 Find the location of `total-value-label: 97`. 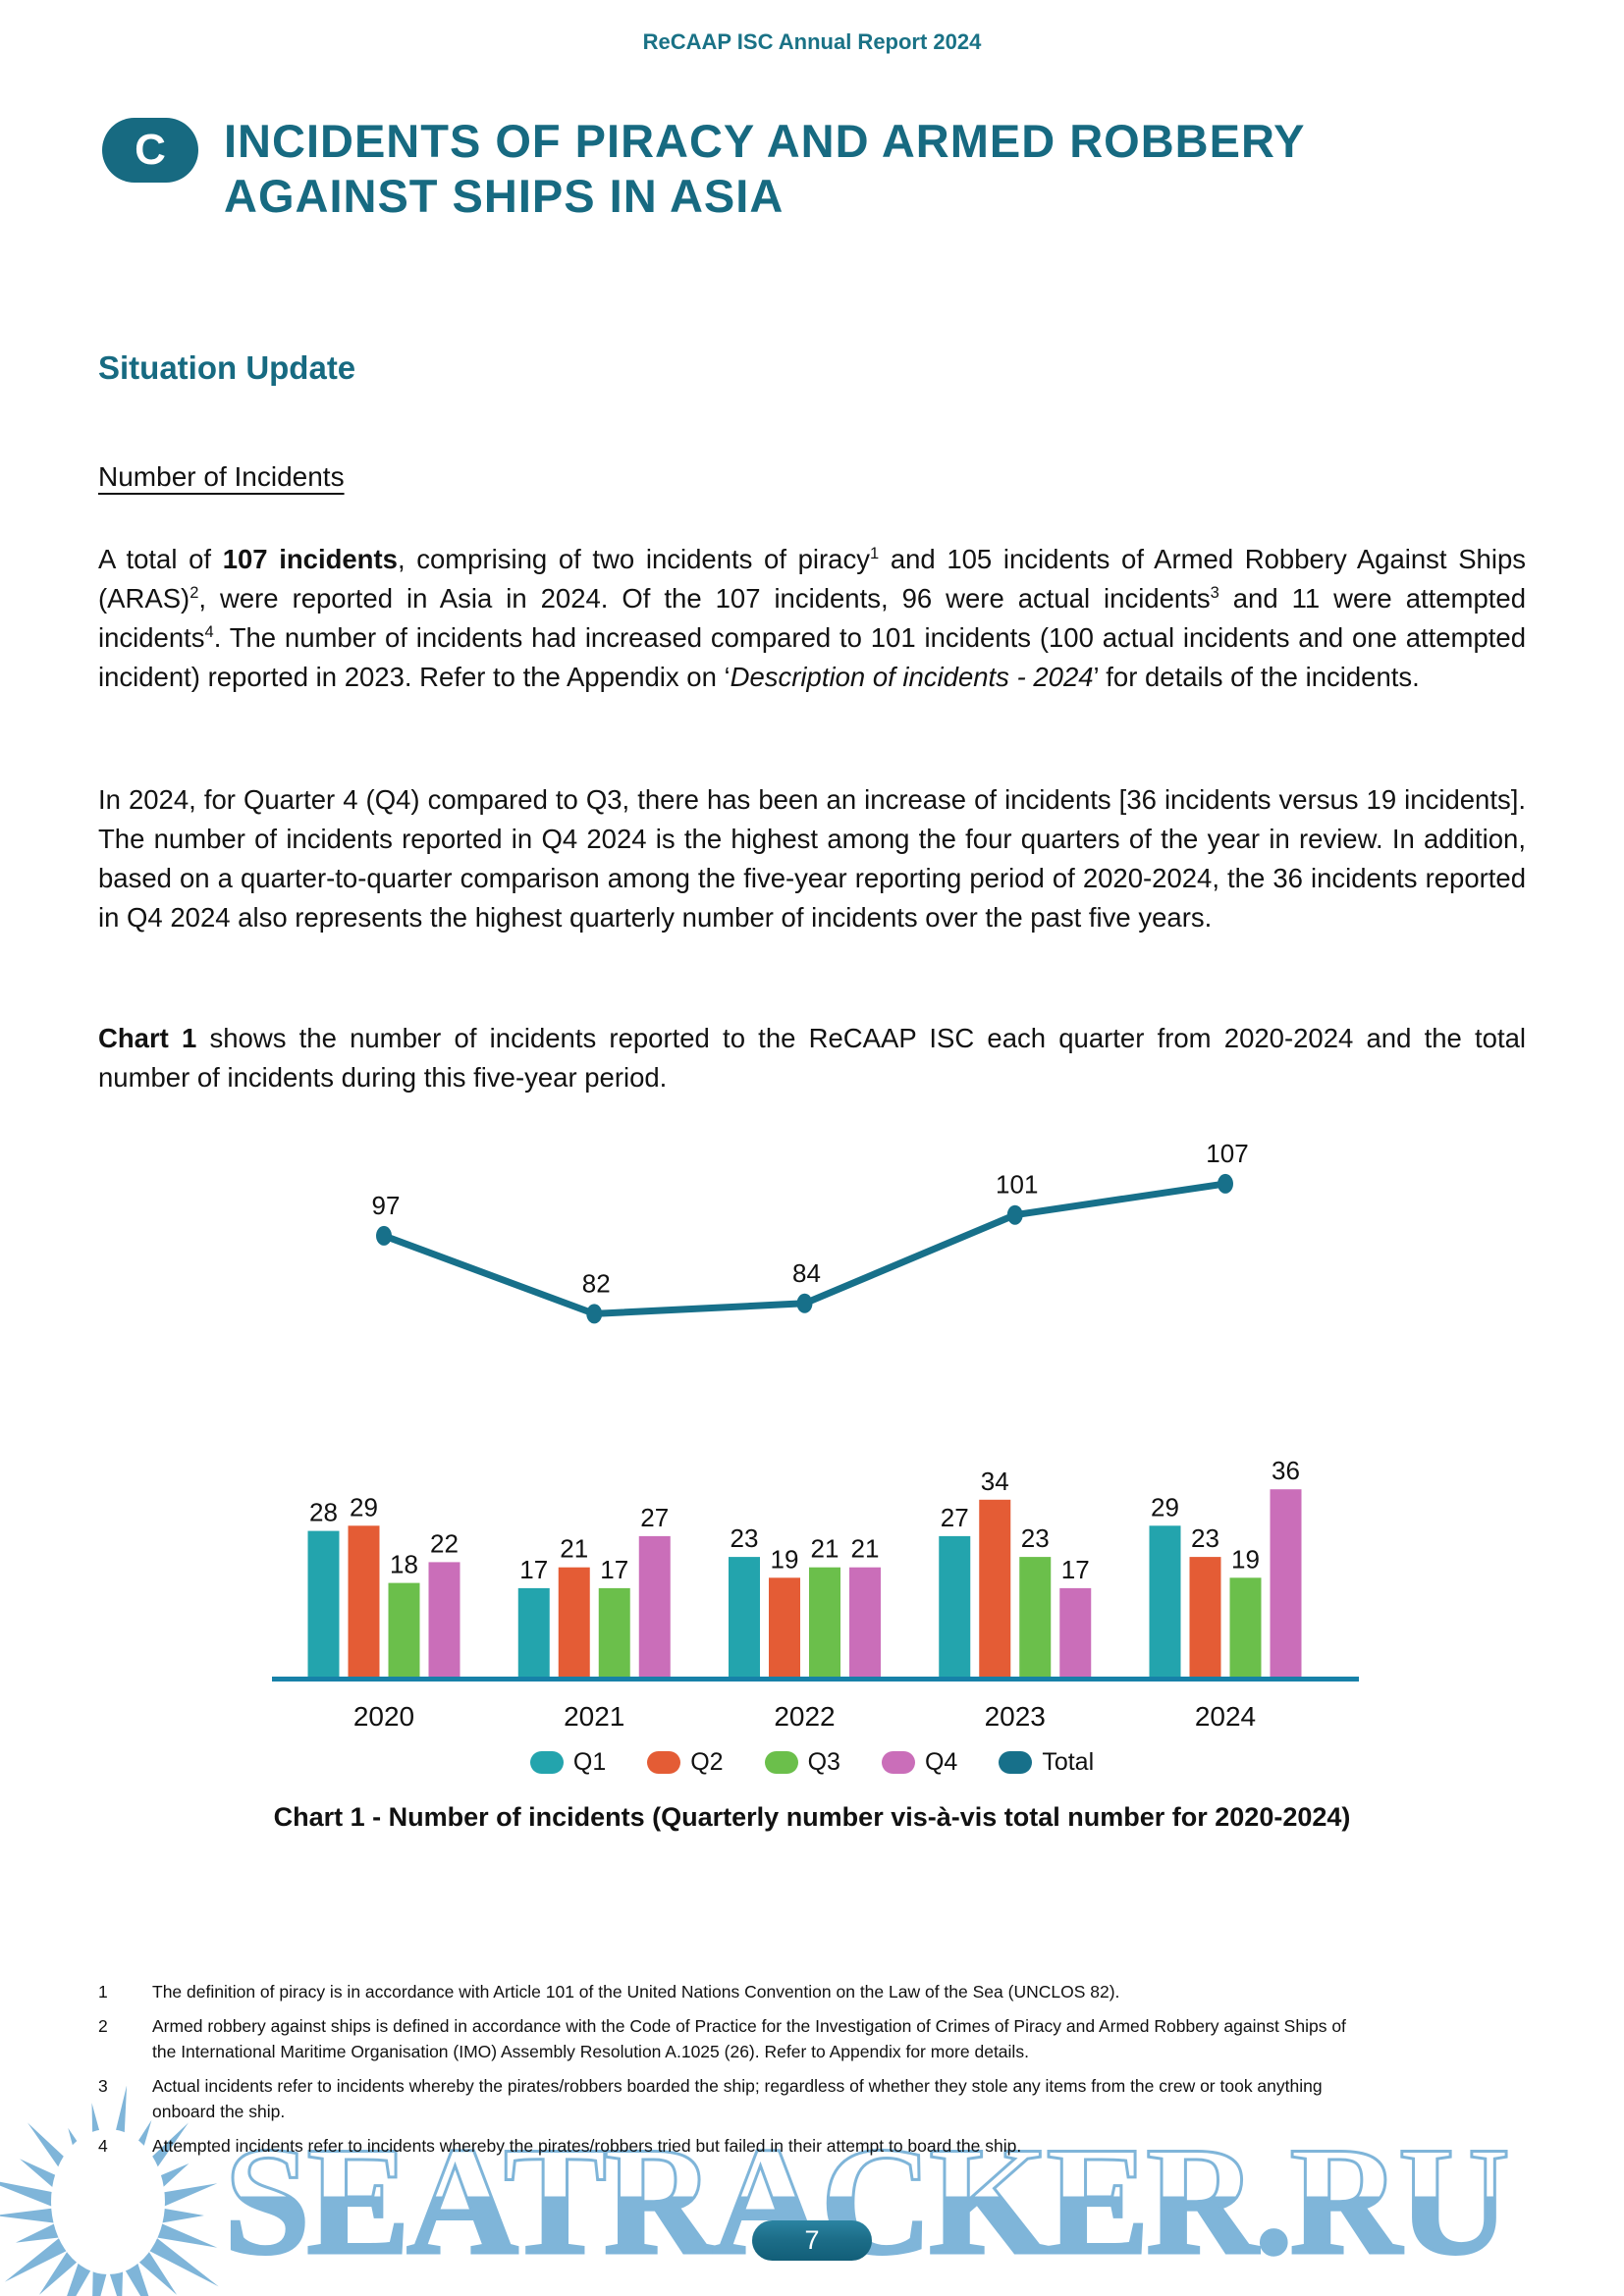

total-value-label: 97 is located at coordinates (386, 1205).